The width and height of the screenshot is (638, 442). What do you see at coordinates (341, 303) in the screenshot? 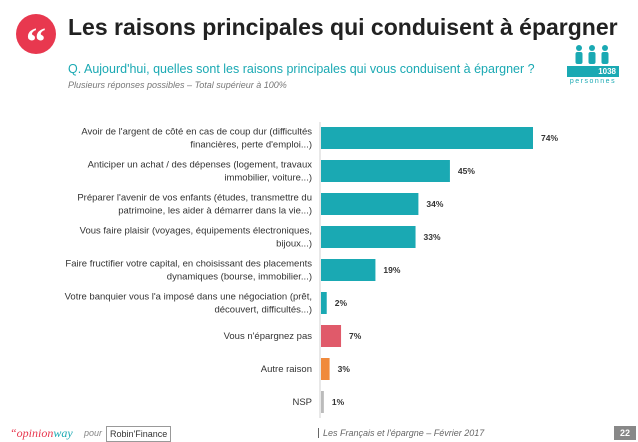
I see `value-label: 2%` at bounding box center [341, 303].